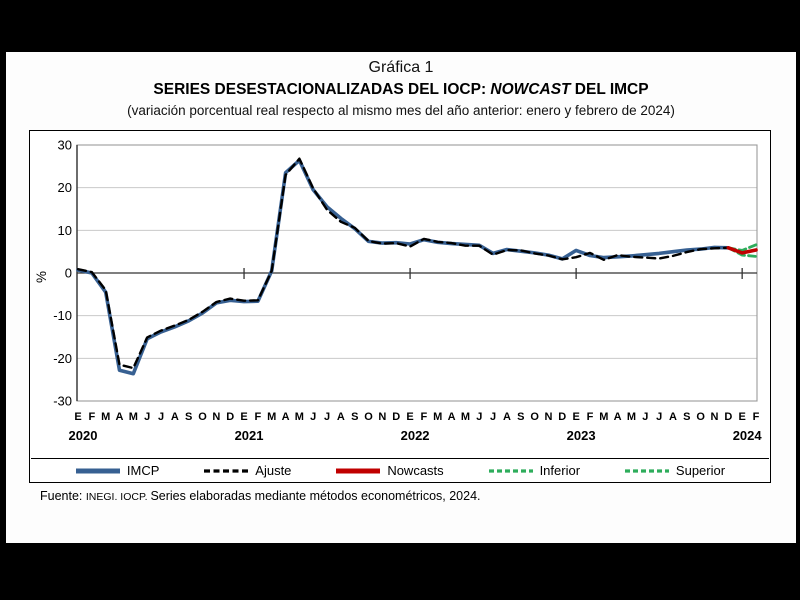  I want to click on source-institution: INEGI. IOCP., so click(118, 497).